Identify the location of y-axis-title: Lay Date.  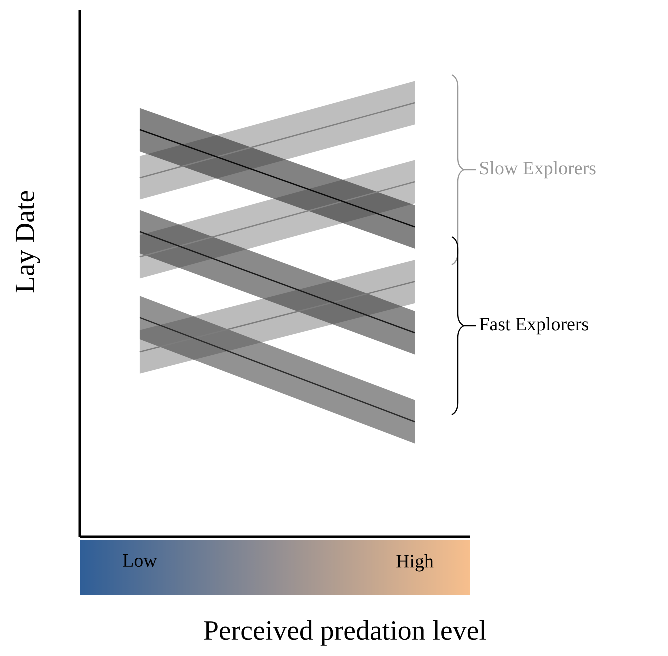
(28, 242).